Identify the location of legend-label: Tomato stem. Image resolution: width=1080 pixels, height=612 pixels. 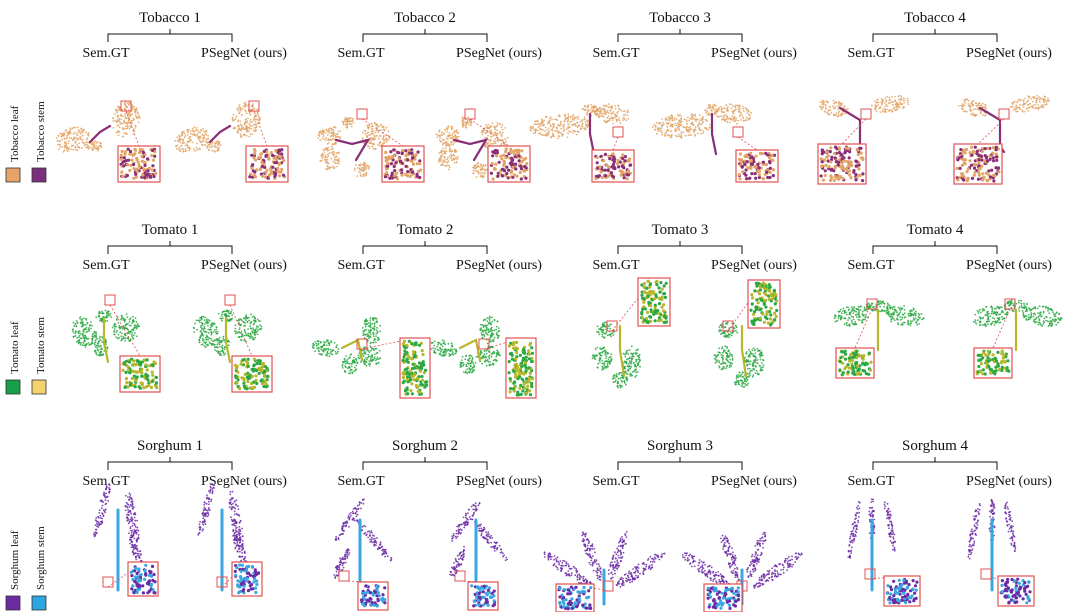
(41, 345).